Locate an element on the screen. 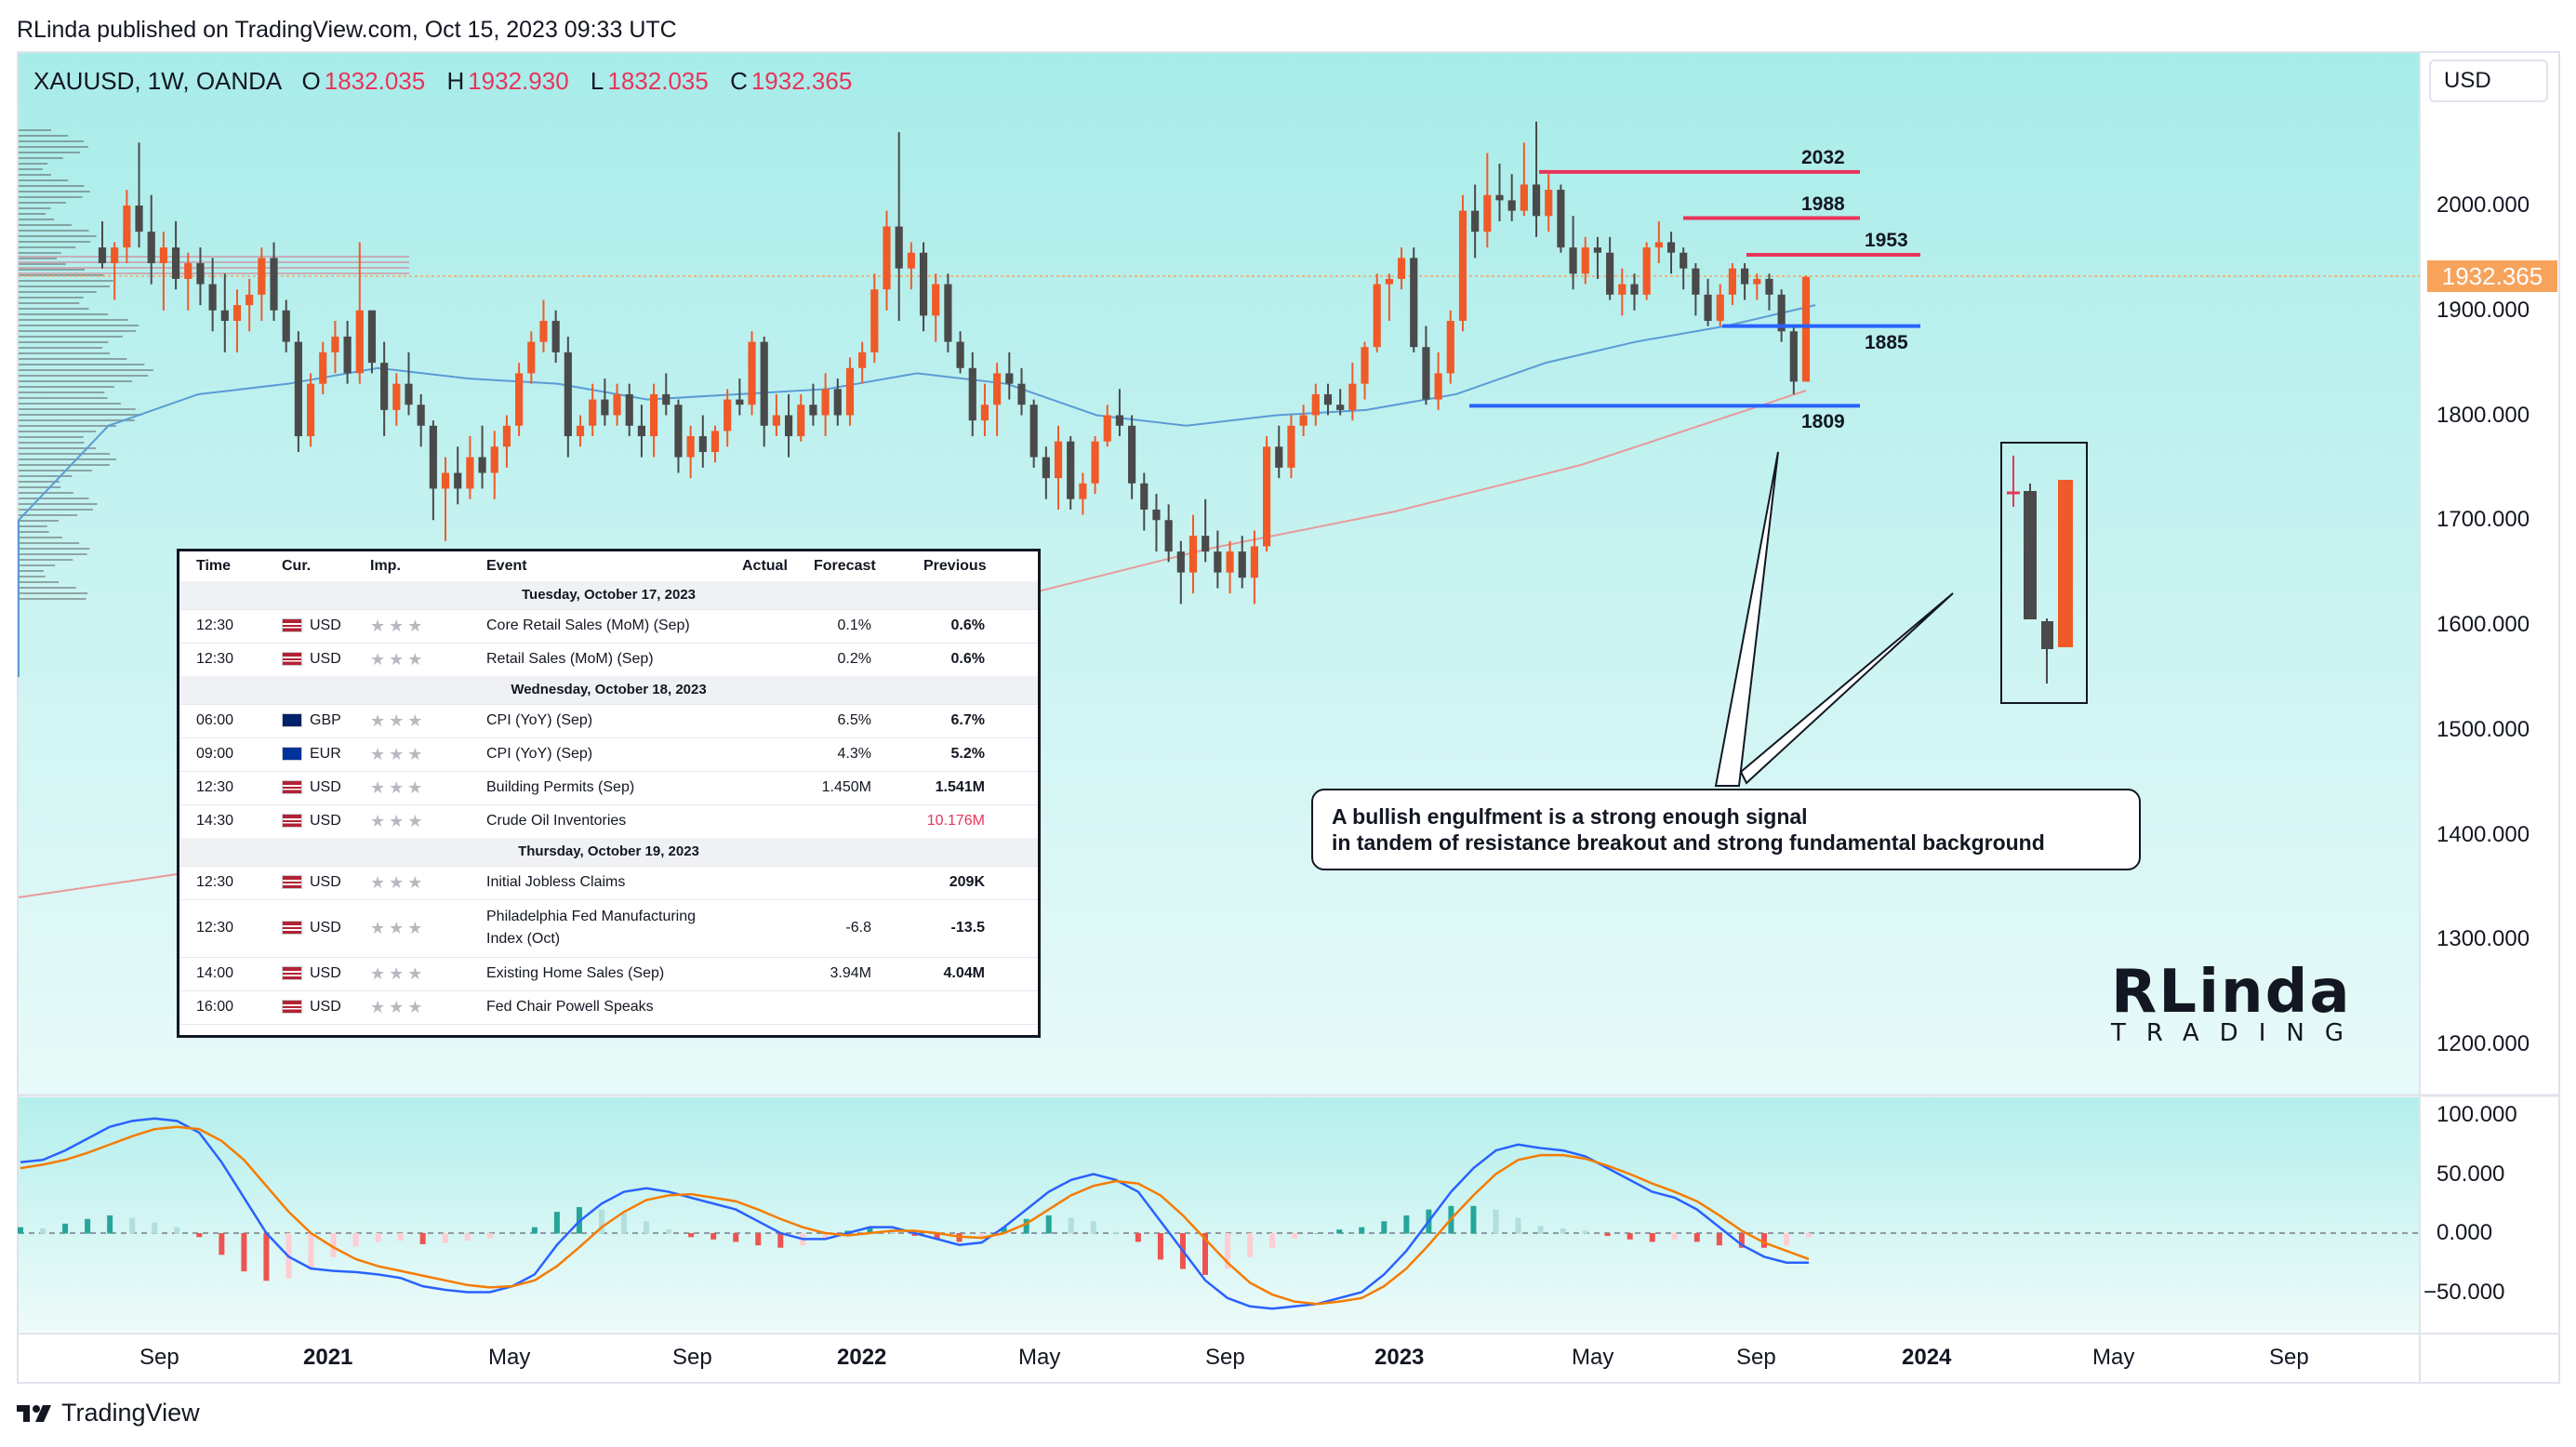 The width and height of the screenshot is (2576, 1447). close-value: 1932.365 is located at coordinates (801, 81).